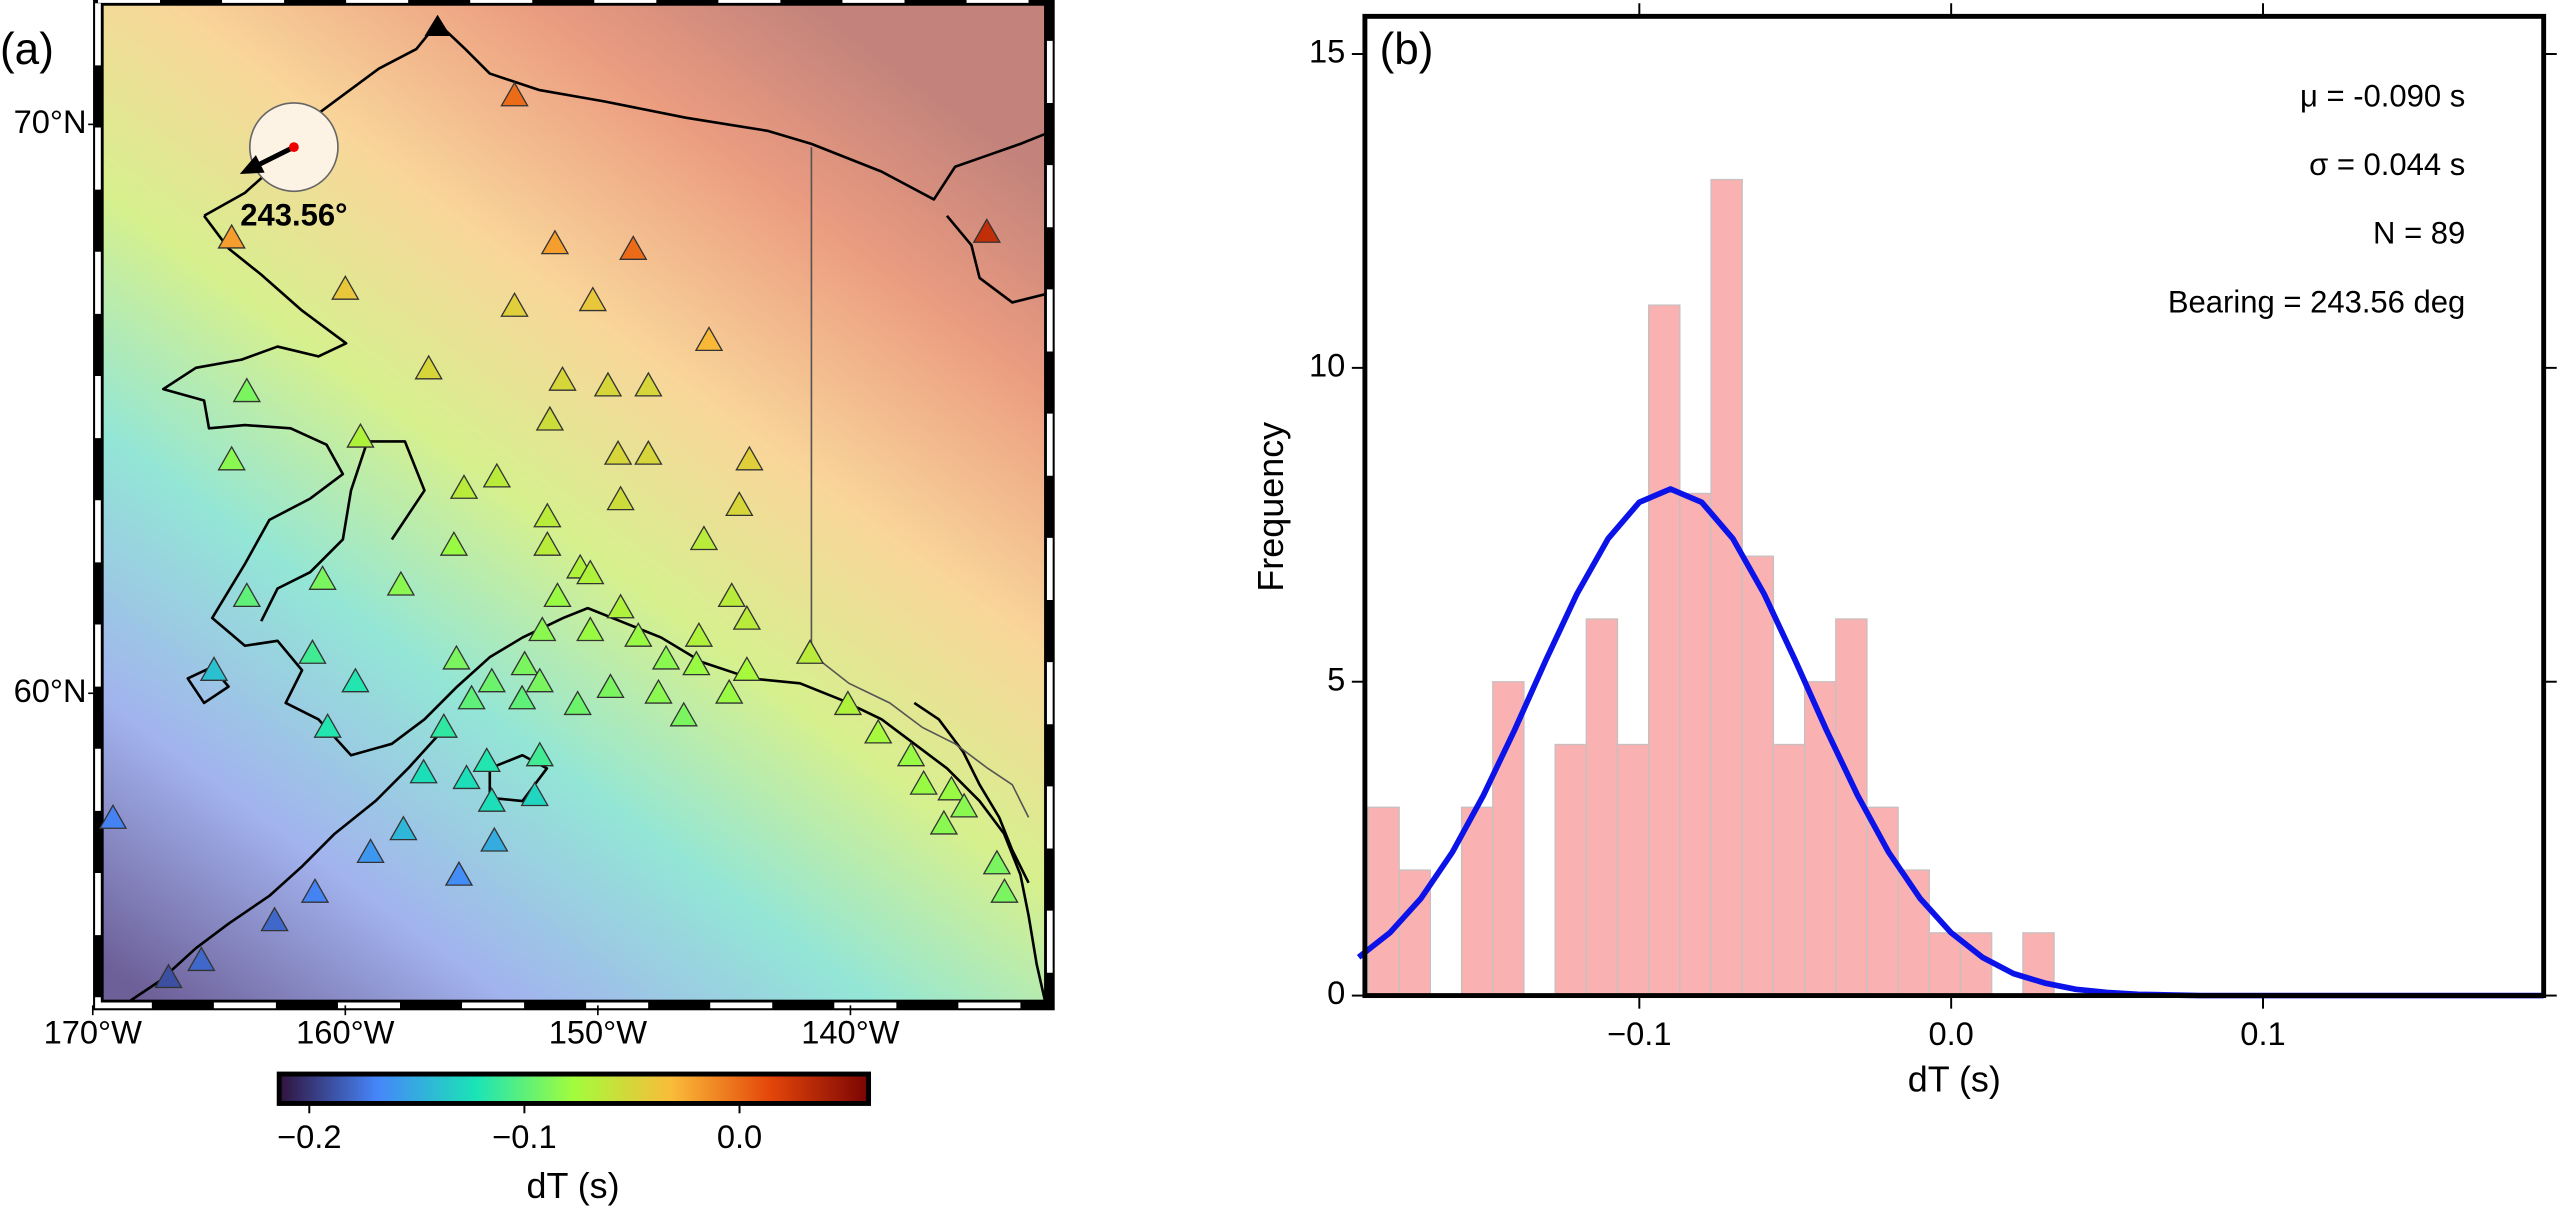 The height and width of the screenshot is (1213, 2560). What do you see at coordinates (524, 1136) in the screenshot?
I see `colorbar-tick-label: −0.1` at bounding box center [524, 1136].